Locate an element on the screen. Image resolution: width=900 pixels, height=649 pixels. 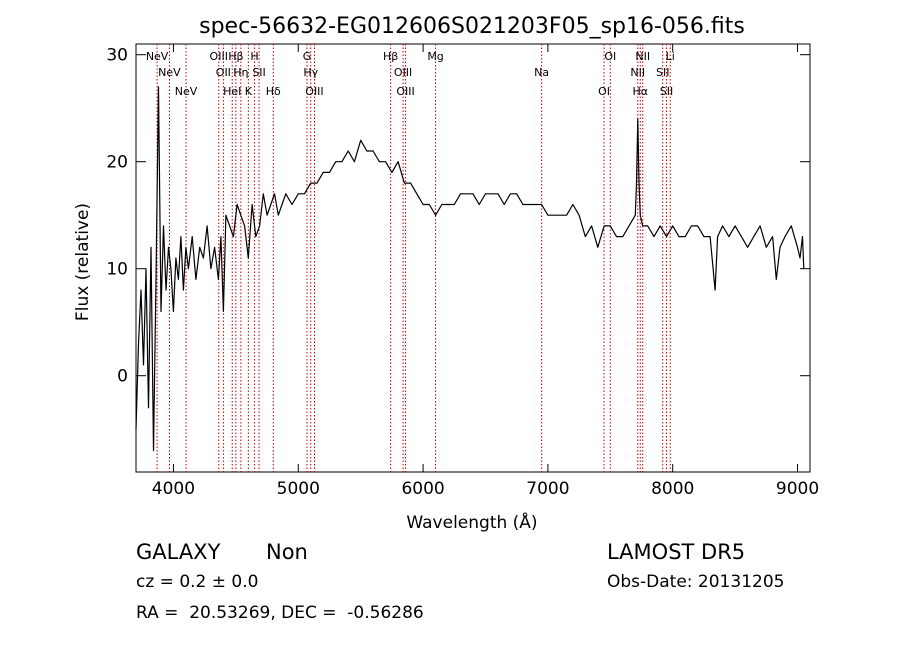
x-tick-label: 6000 is located at coordinates (422, 489).